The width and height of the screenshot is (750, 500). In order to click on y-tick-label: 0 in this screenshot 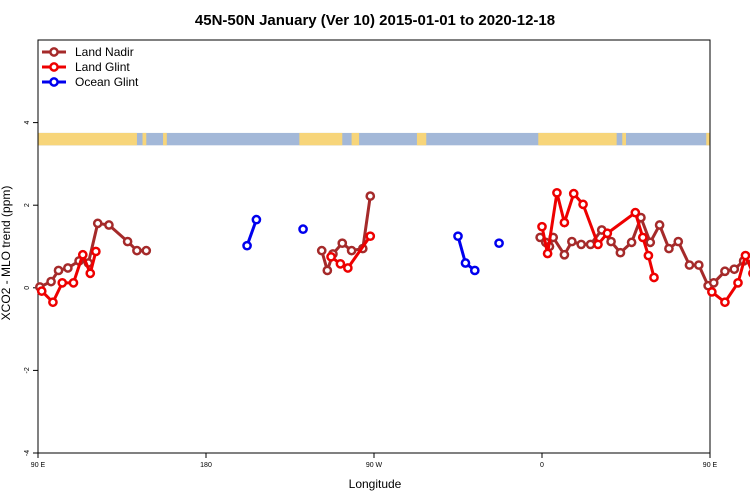, I will do `click(27, 288)`.